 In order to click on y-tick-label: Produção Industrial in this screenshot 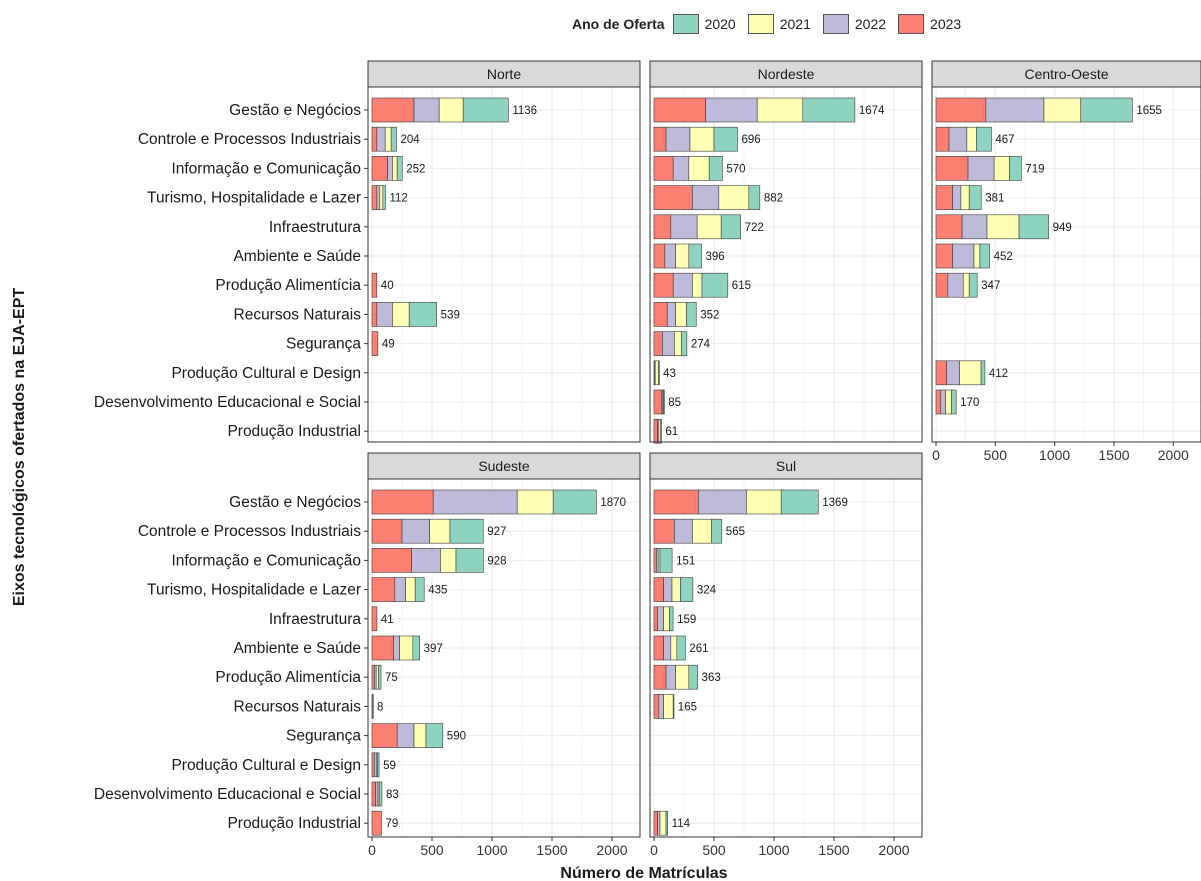, I will do `click(294, 431)`.